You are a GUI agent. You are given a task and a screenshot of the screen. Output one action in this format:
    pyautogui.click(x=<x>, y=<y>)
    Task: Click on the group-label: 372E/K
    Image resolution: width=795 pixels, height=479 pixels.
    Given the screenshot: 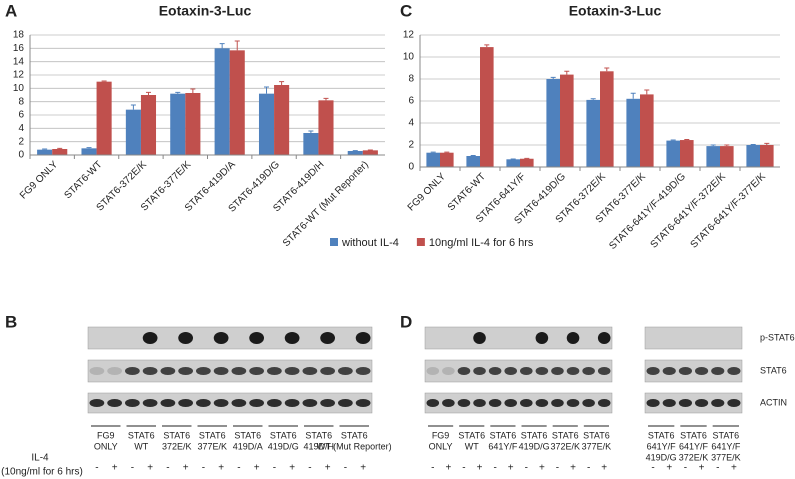 What is the action you would take?
    pyautogui.click(x=565, y=446)
    